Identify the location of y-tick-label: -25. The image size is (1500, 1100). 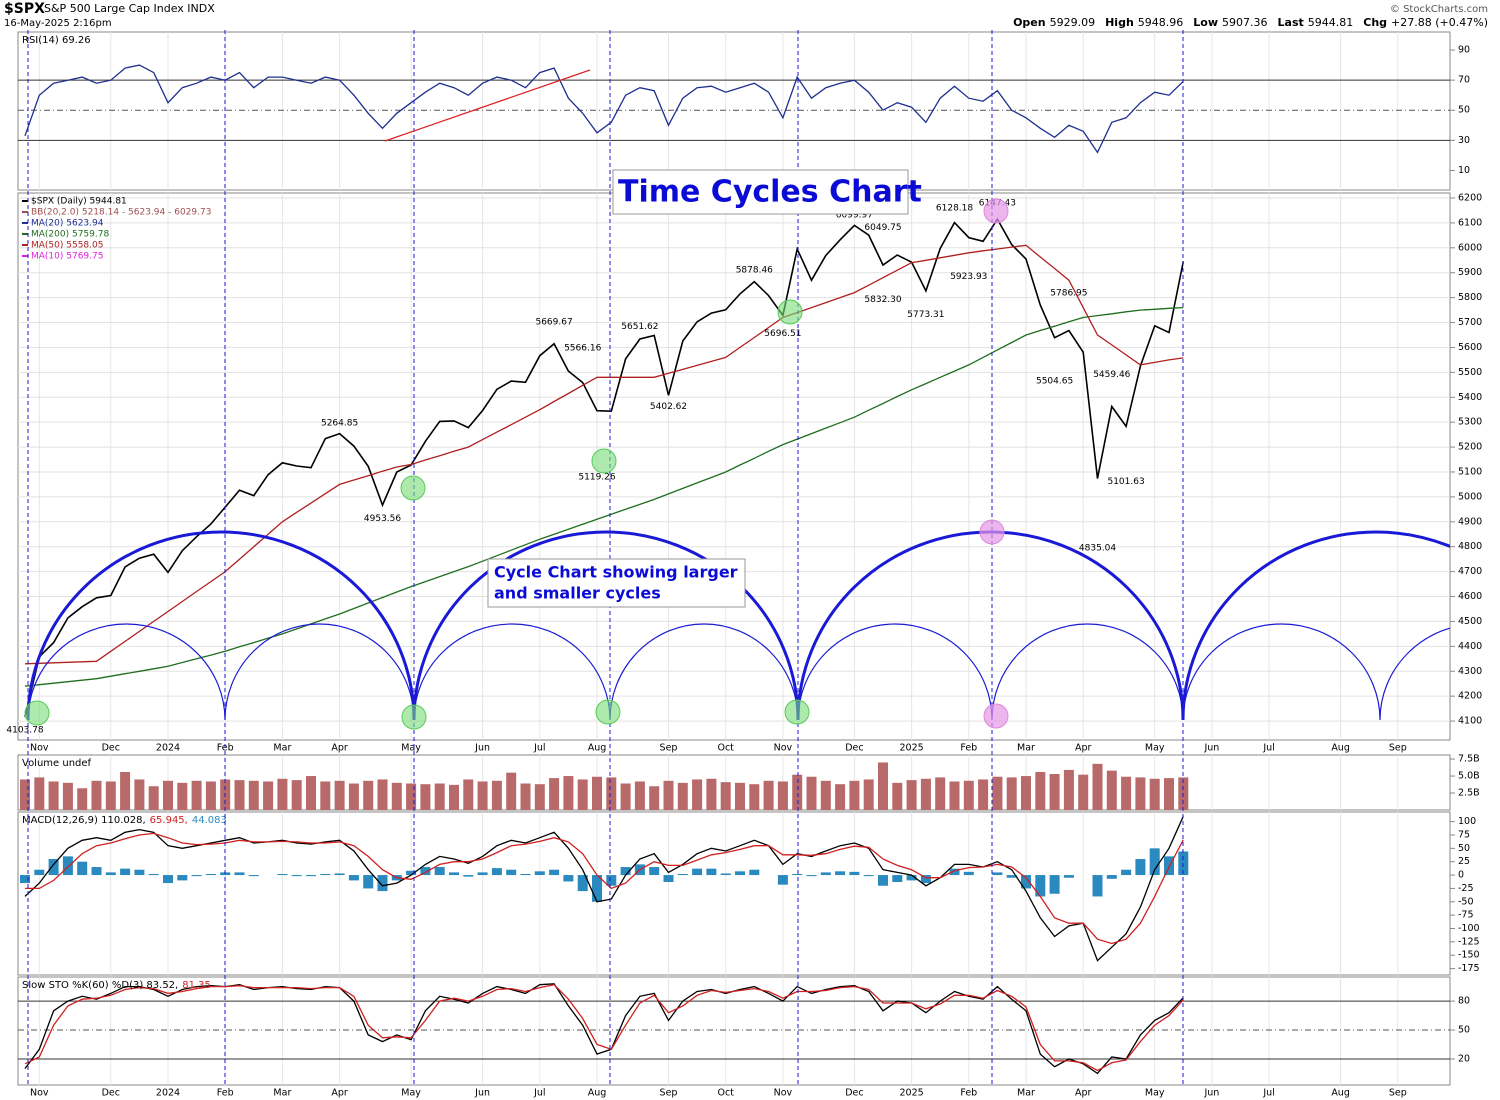
(1466, 888).